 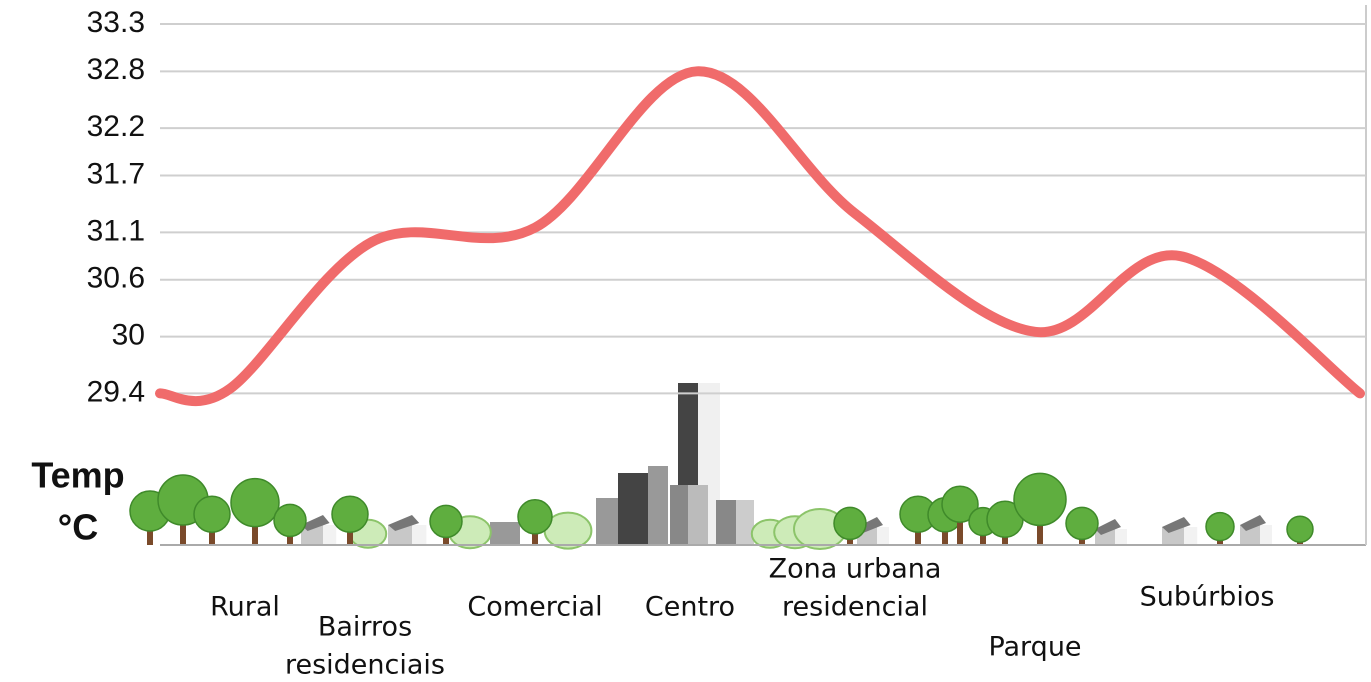 I want to click on y-tick-label: 31.7, so click(x=116, y=173).